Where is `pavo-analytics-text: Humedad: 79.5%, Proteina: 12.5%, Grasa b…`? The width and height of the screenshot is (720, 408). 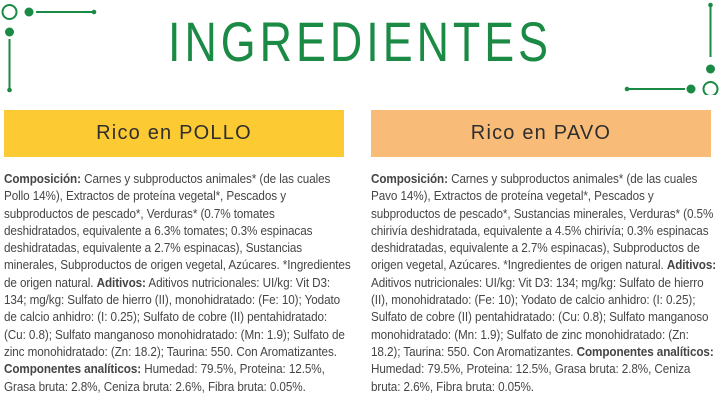 pavo-analytics-text: Humedad: 79.5%, Proteina: 12.5%, Grasa b… is located at coordinates (531, 377).